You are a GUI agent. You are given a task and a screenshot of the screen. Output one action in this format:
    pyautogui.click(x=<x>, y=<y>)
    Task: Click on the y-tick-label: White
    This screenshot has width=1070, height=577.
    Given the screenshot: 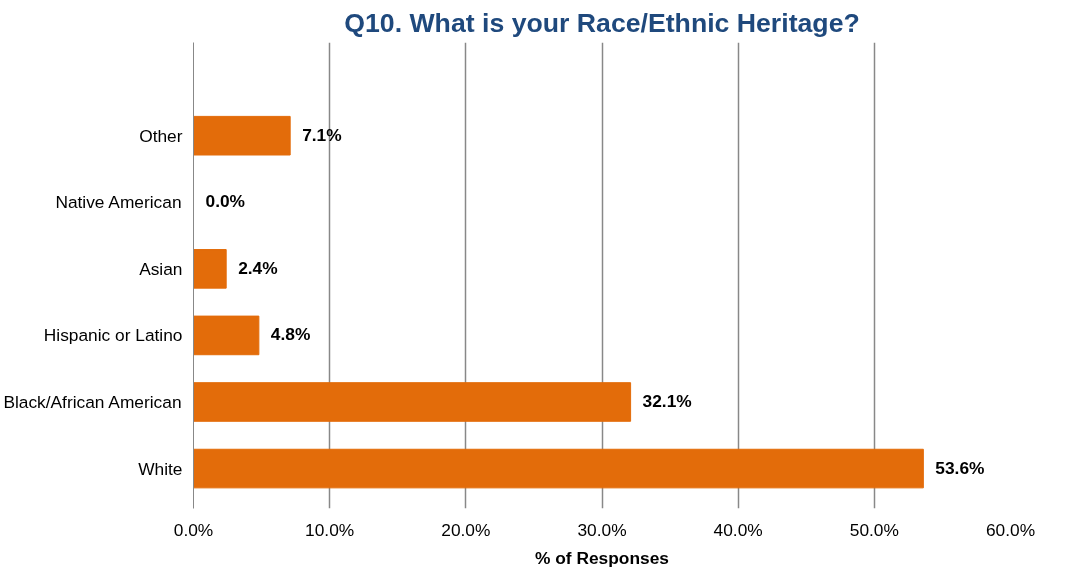 What is the action you would take?
    pyautogui.click(x=160, y=468)
    